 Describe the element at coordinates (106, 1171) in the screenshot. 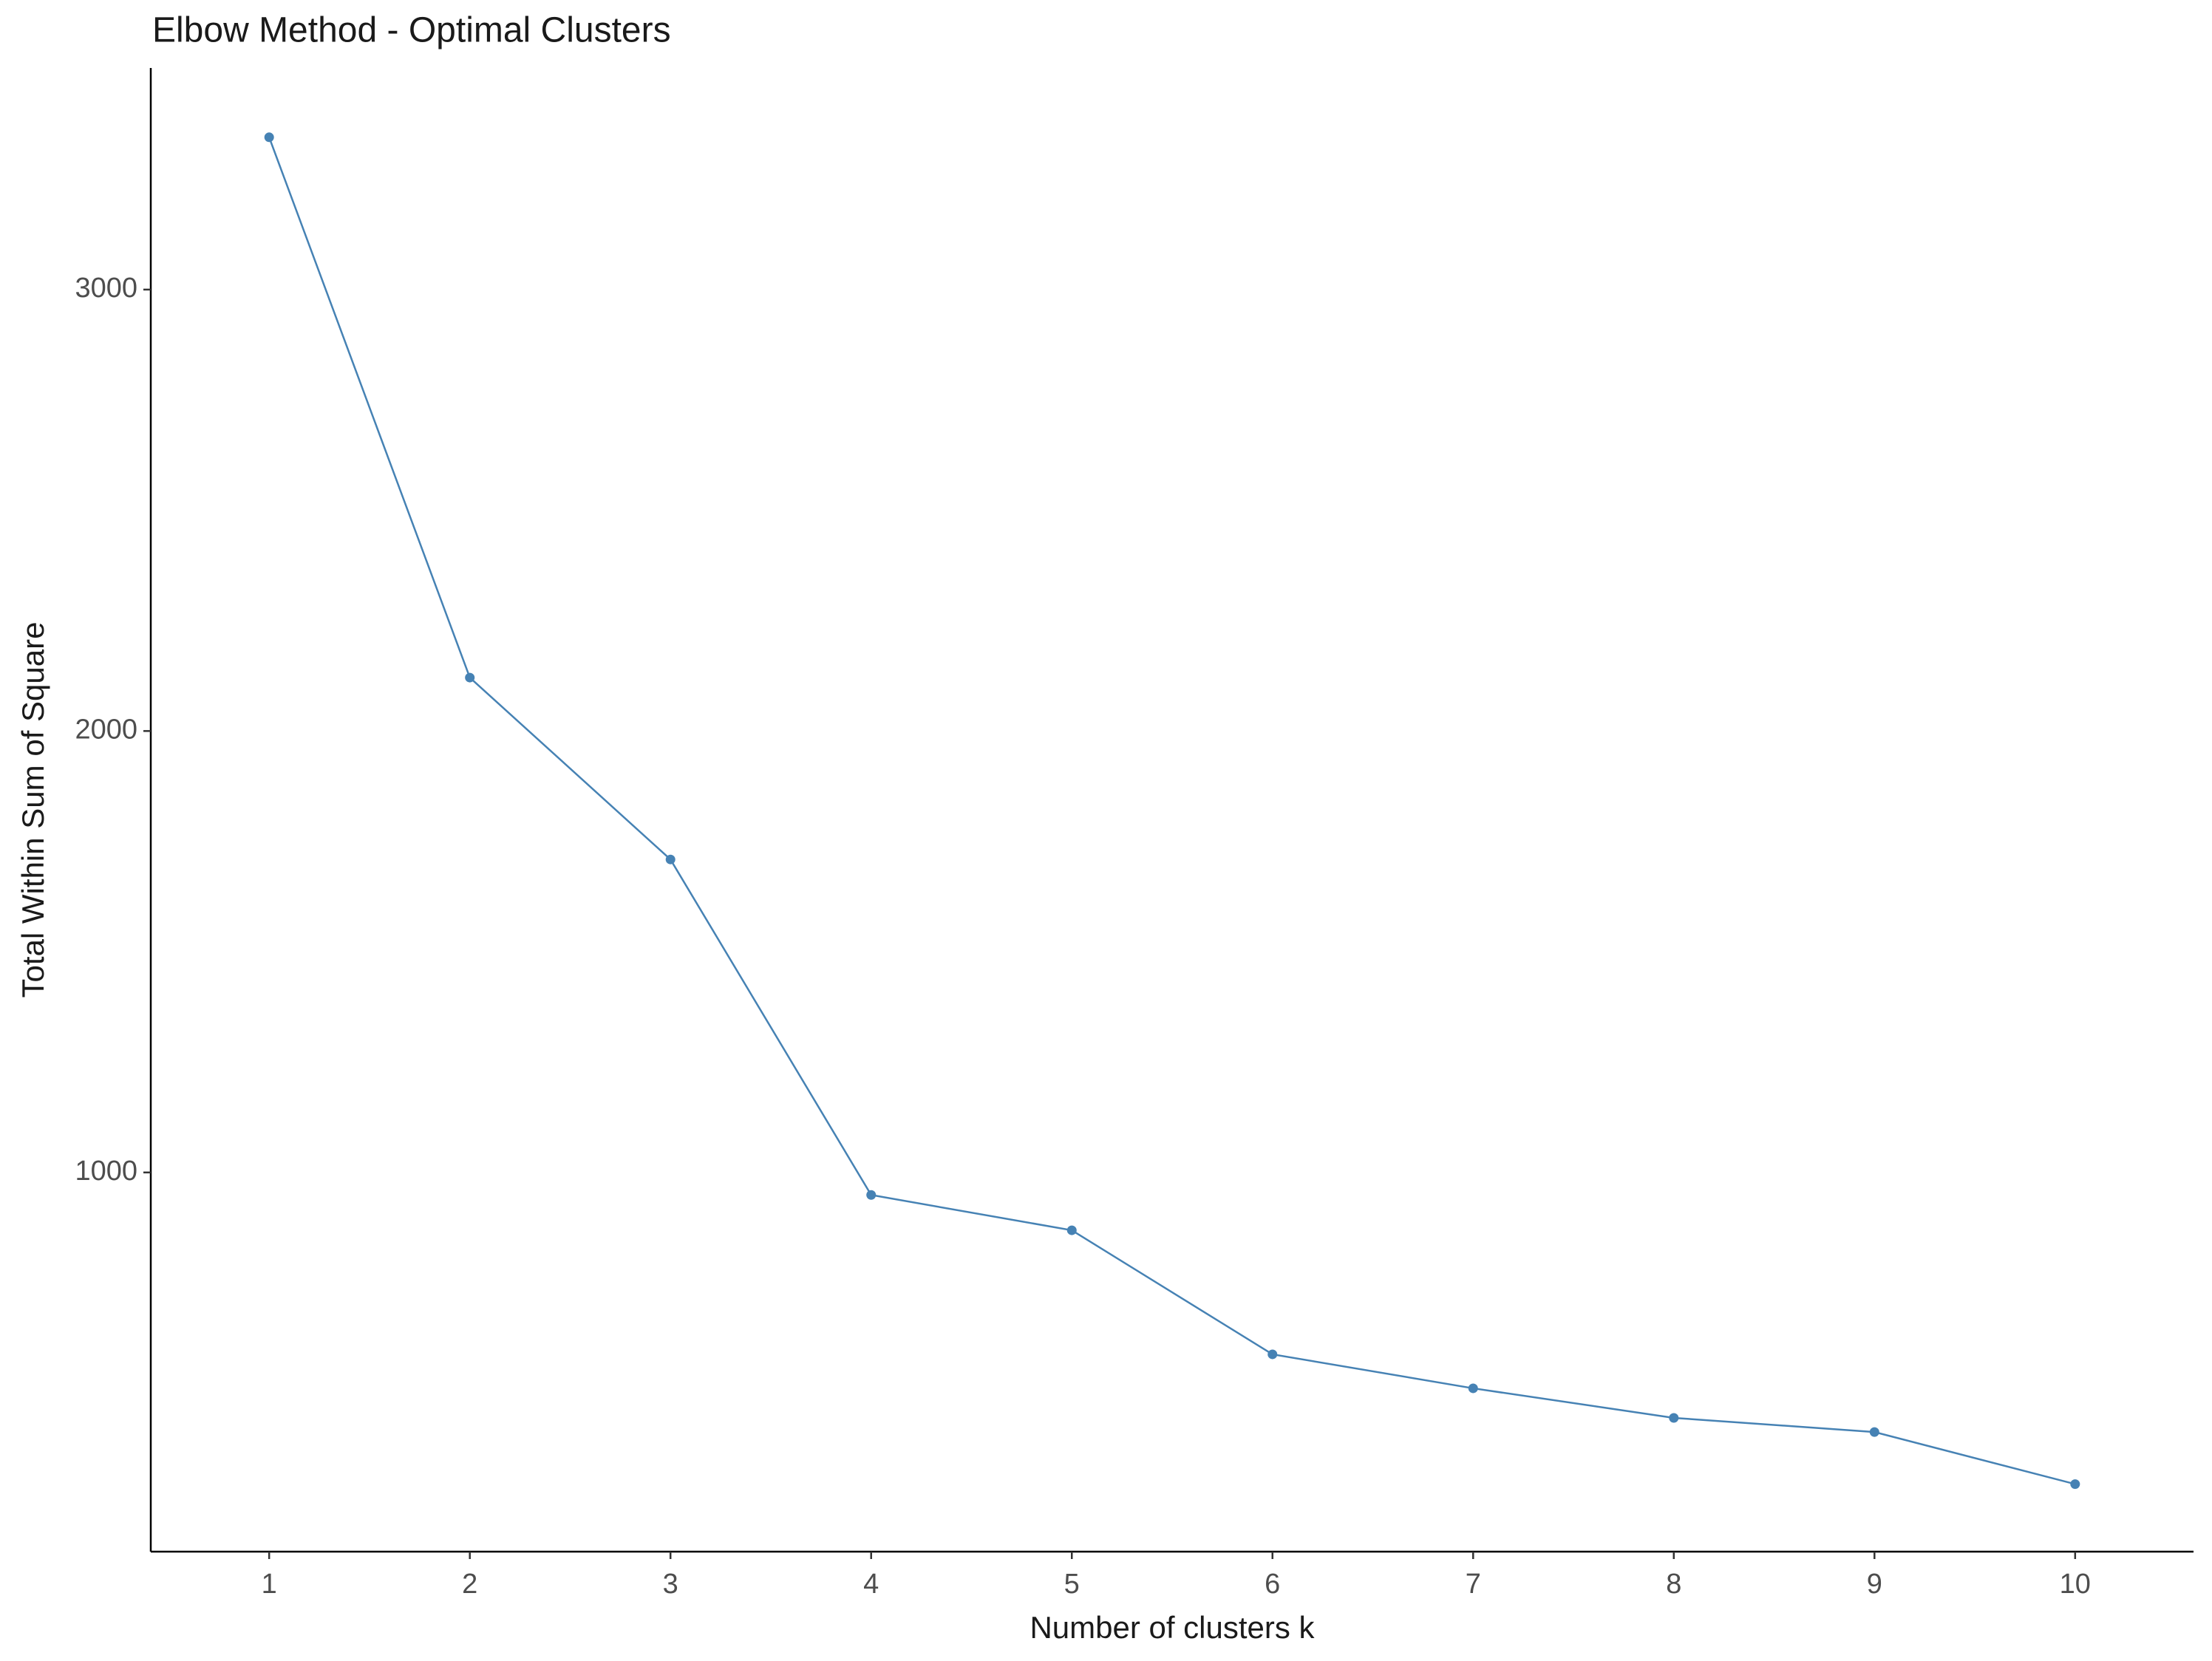

I see `y-tick-label: 1000` at that location.